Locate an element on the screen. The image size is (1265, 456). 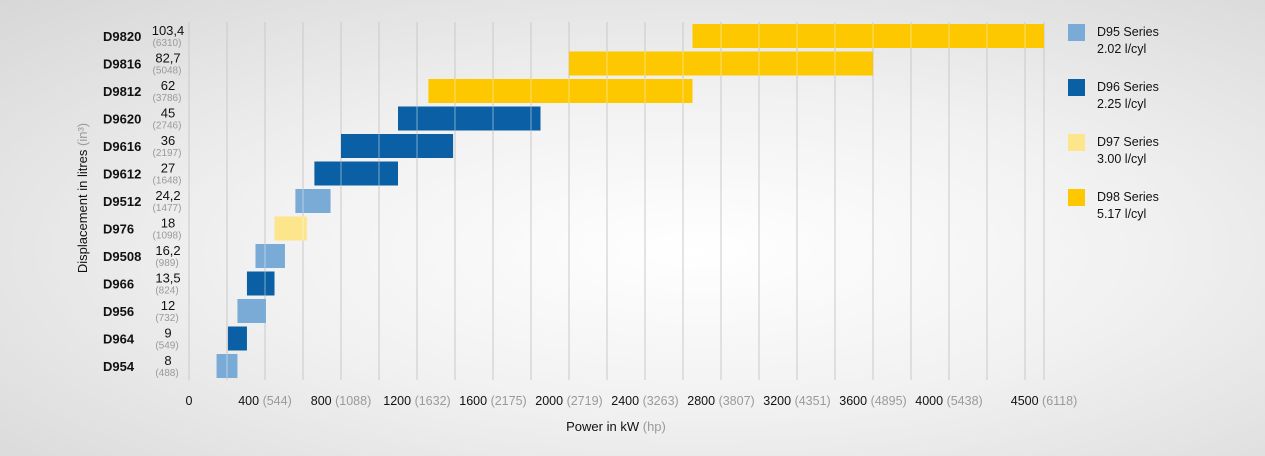
model-label: D9620 is located at coordinates (122, 119).